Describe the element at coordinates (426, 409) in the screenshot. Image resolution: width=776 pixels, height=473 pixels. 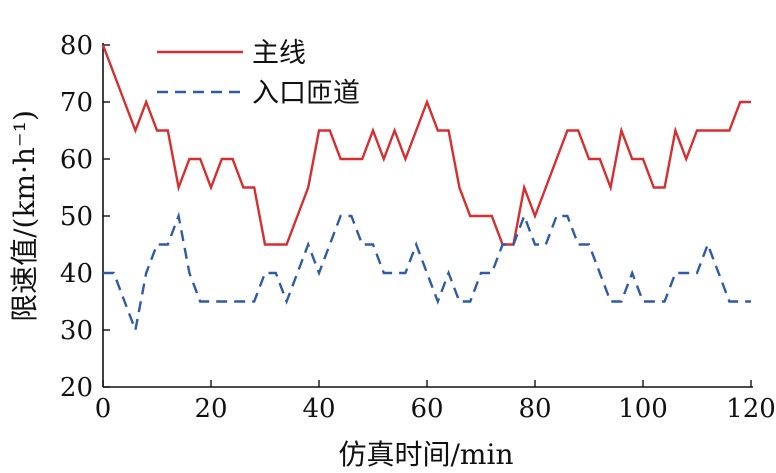
I see `x-tick-label: 60` at that location.